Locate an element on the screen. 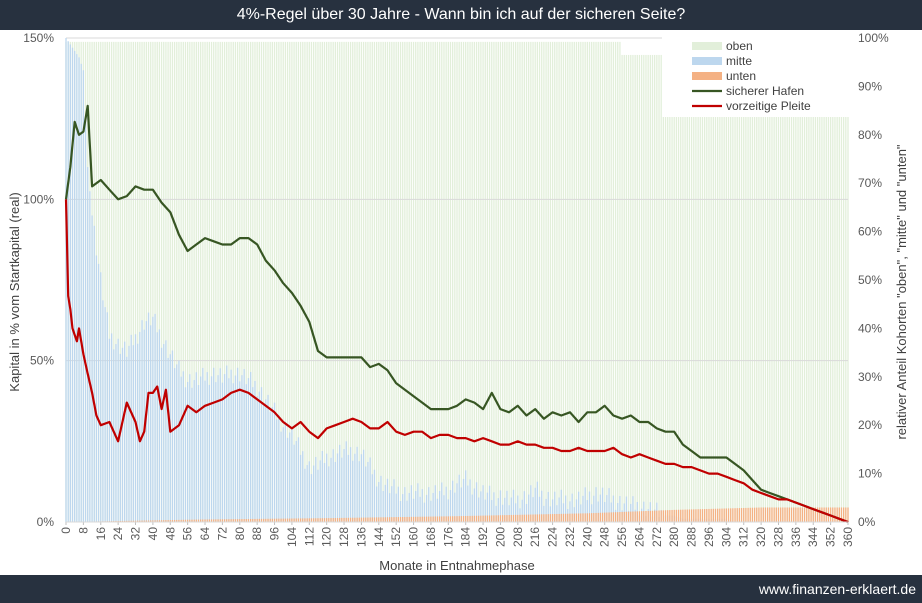 Image resolution: width=922 pixels, height=603 pixels. footer-bar: www.finanzen-erklaert.de is located at coordinates (461, 589).